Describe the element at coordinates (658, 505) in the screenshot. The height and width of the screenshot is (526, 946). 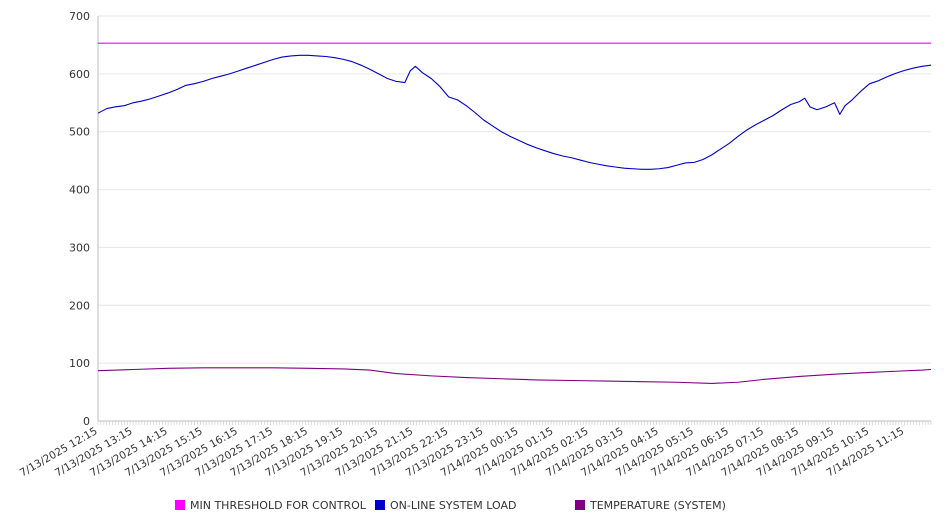
I see `legend-label-temperature: TEMPERATURE (SYSTEM)` at that location.